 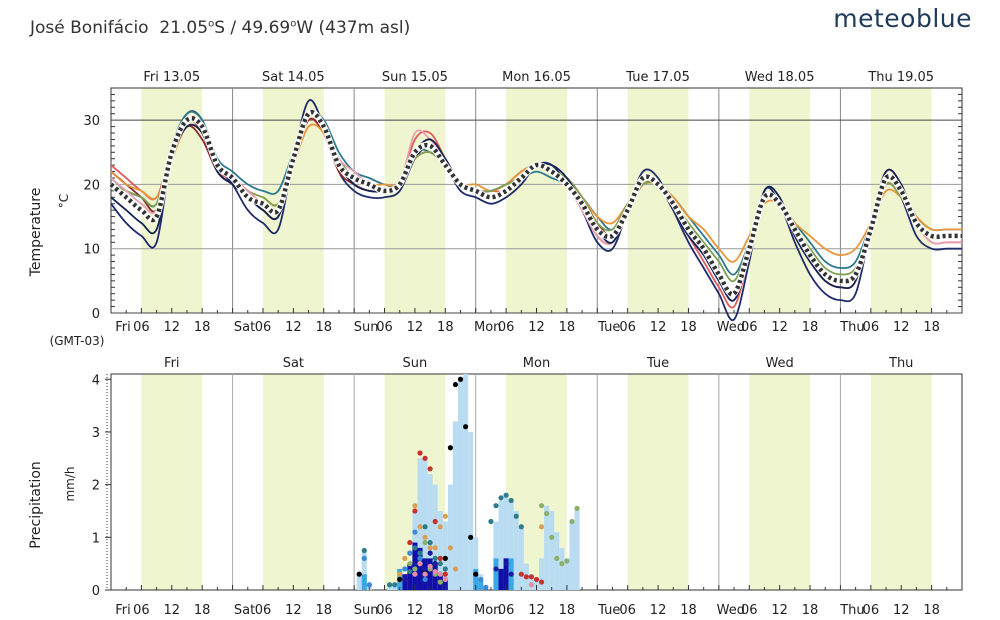 I want to click on temperature-tick-label: 10, so click(x=91, y=250).